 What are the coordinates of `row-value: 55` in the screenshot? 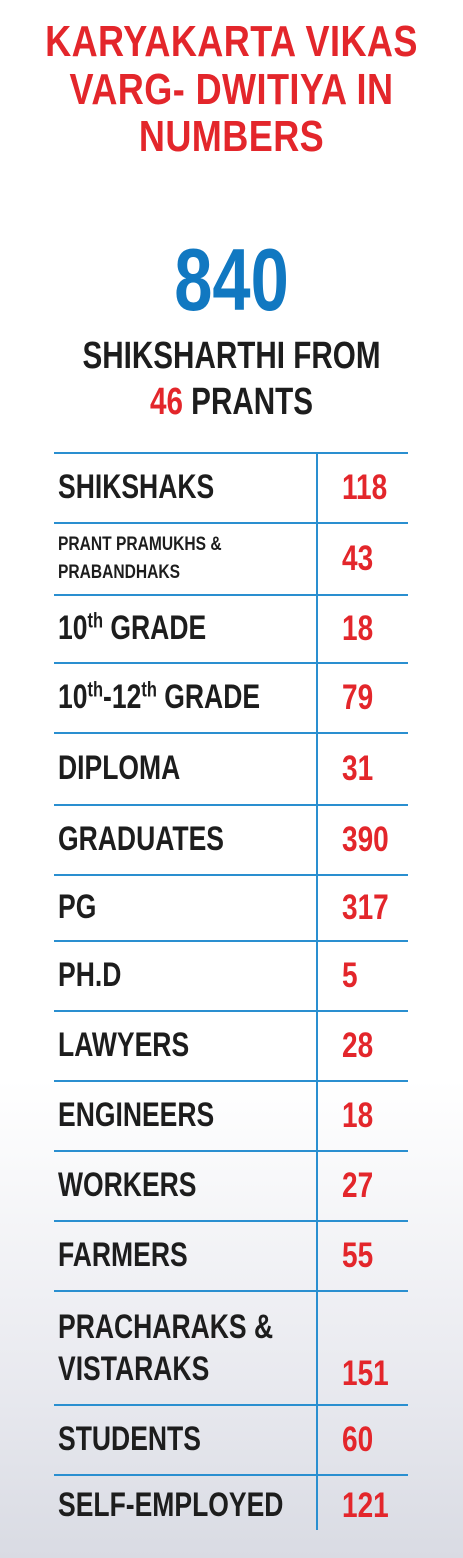 It's located at (358, 1255).